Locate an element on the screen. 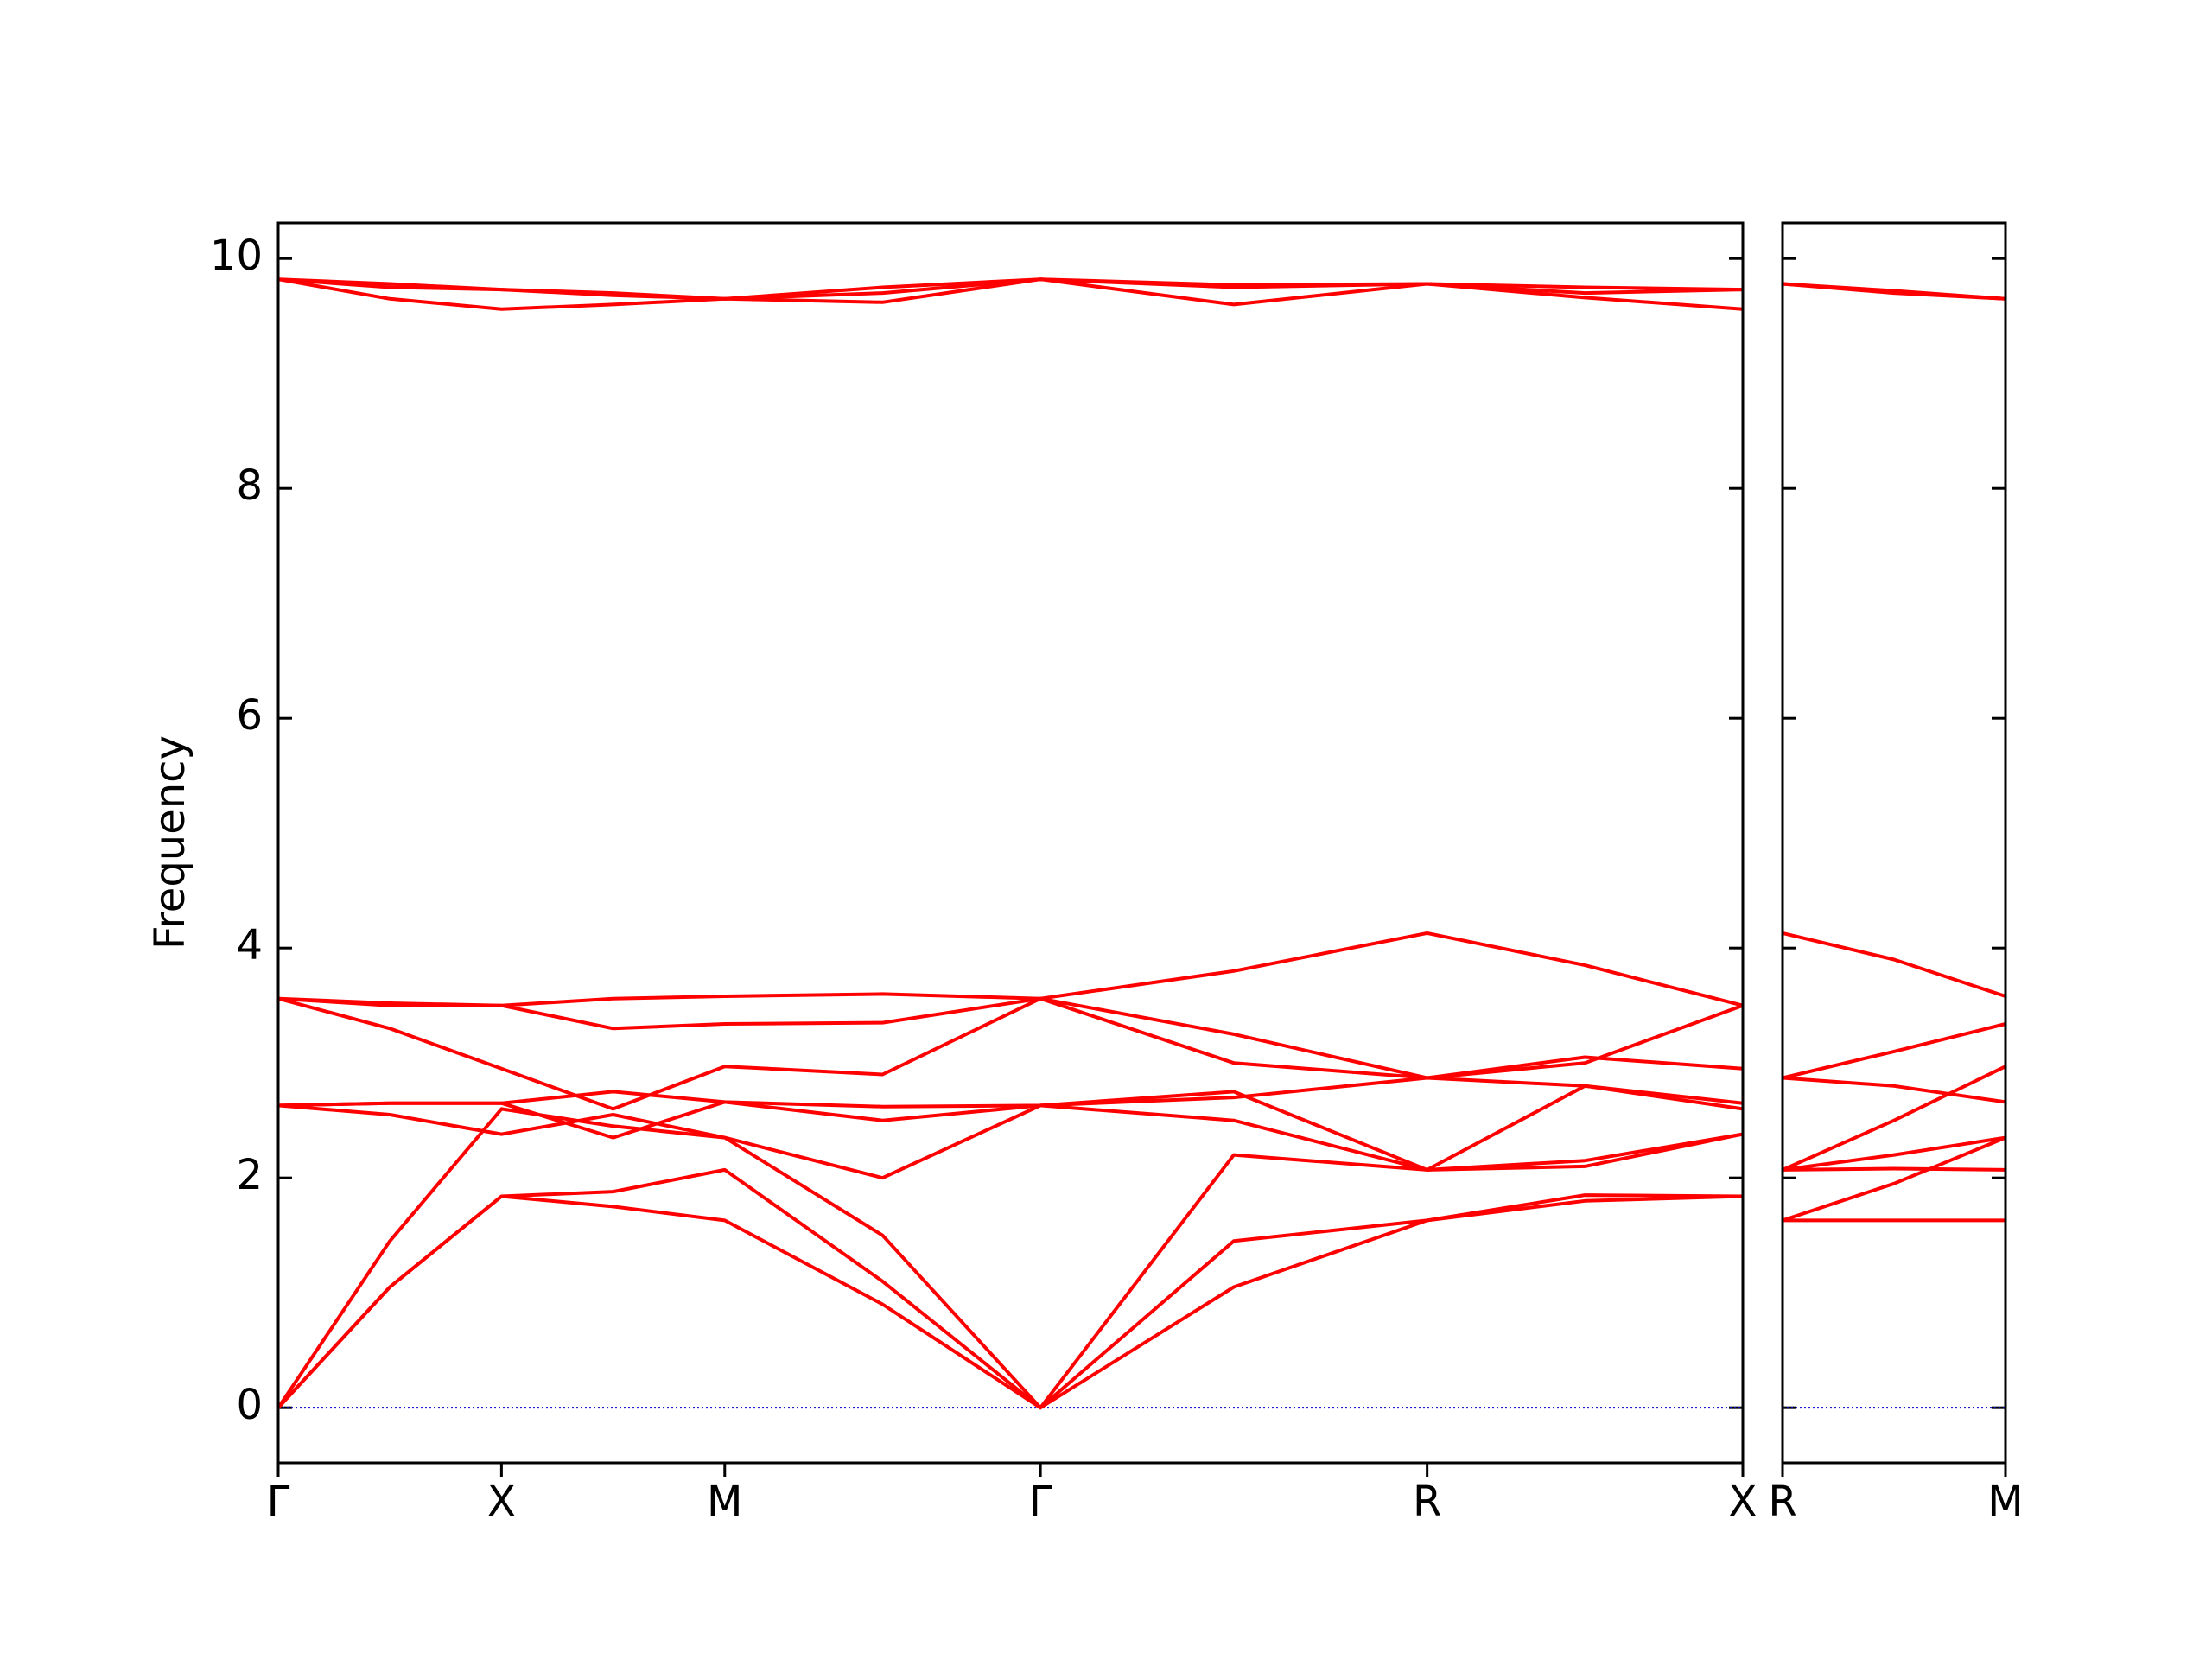 The width and height of the screenshot is (2212, 1659). y-axis-label: Frequency is located at coordinates (170, 842).